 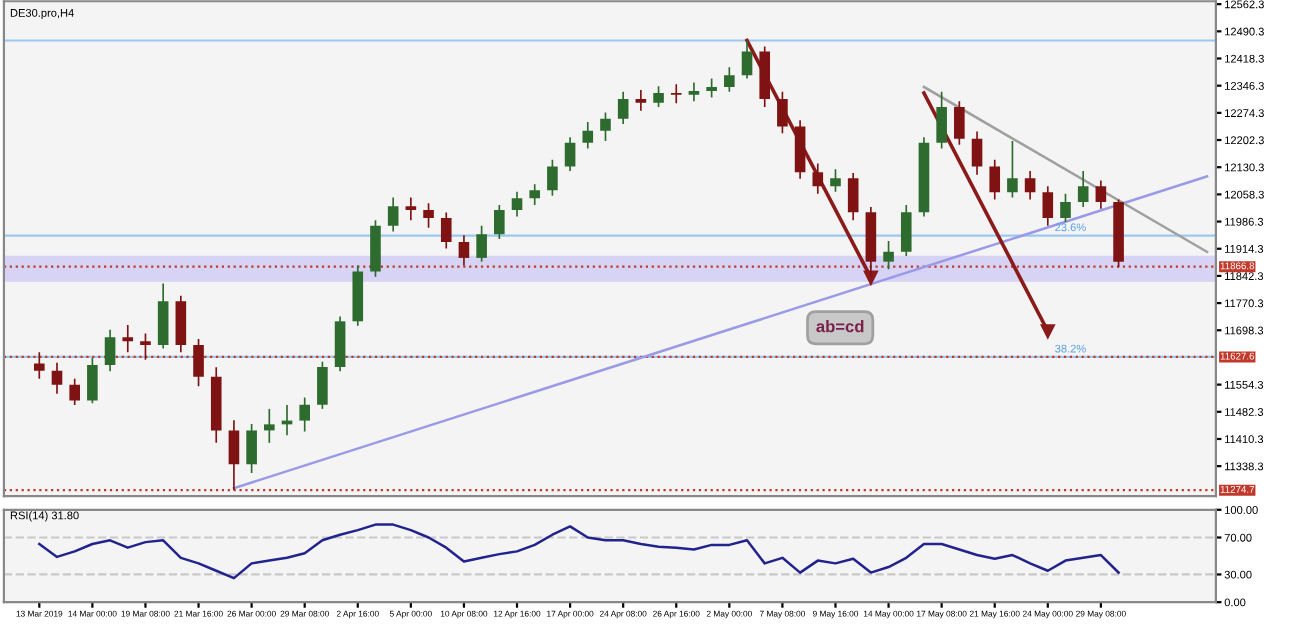 I want to click on annotation: ab=cd, so click(x=840, y=326).